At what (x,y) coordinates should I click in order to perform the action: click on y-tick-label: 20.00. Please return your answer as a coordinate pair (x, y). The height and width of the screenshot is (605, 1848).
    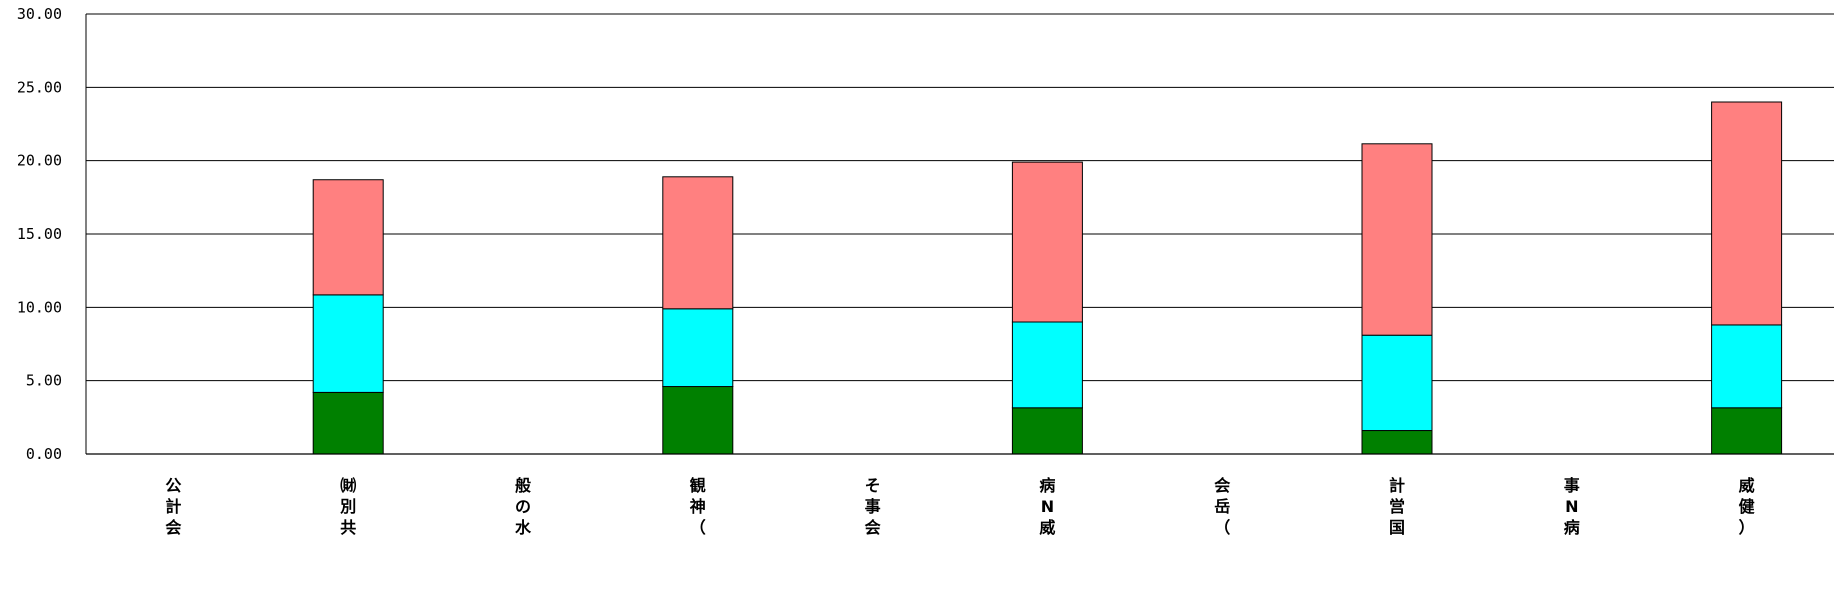
    Looking at the image, I should click on (39, 161).